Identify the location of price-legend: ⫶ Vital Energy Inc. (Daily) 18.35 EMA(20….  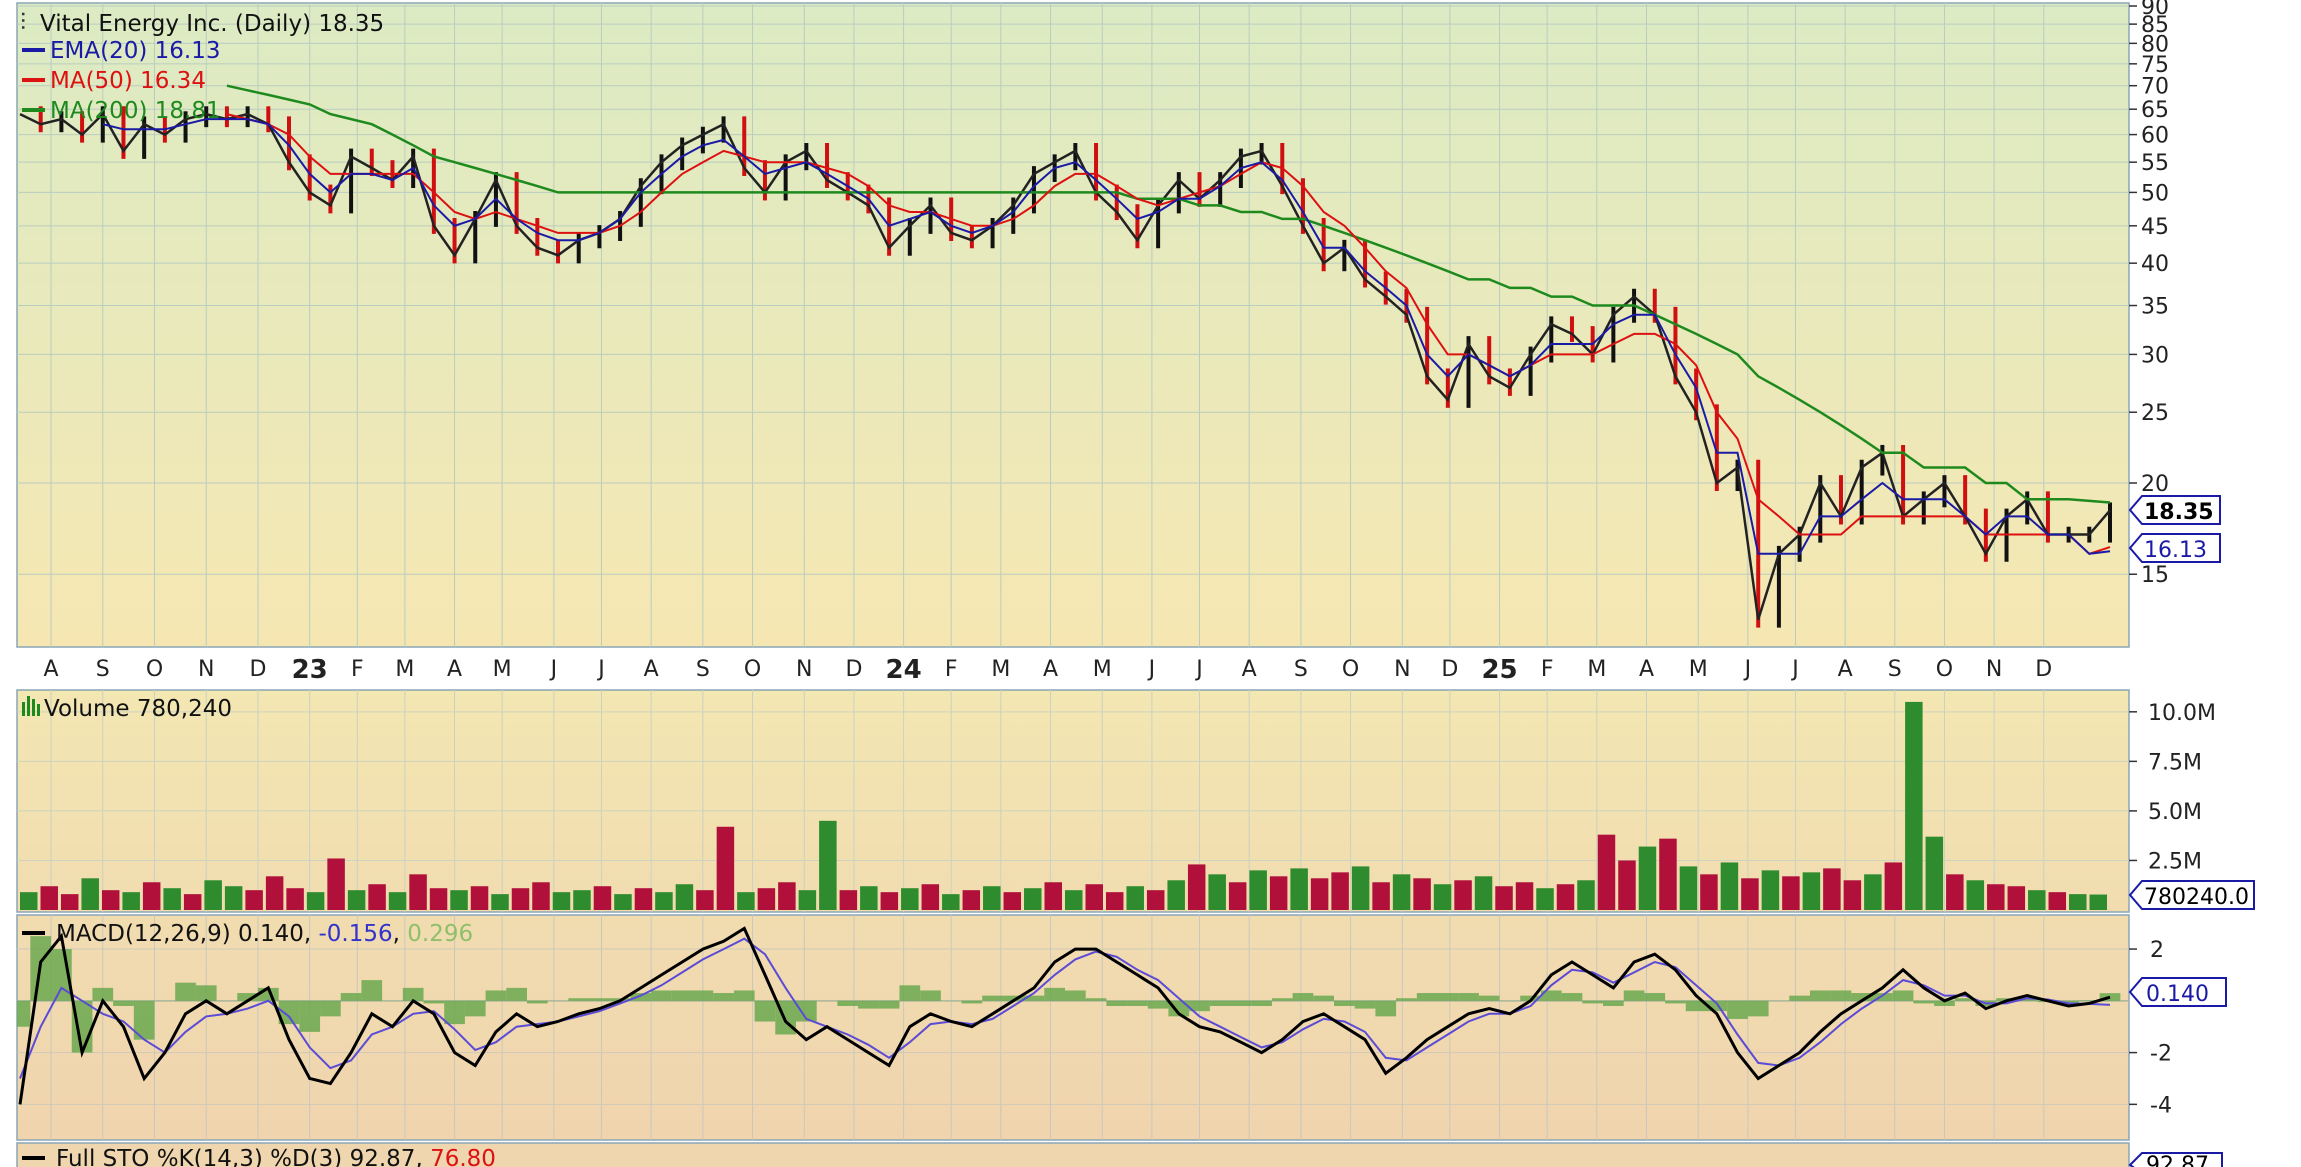
(202, 66).